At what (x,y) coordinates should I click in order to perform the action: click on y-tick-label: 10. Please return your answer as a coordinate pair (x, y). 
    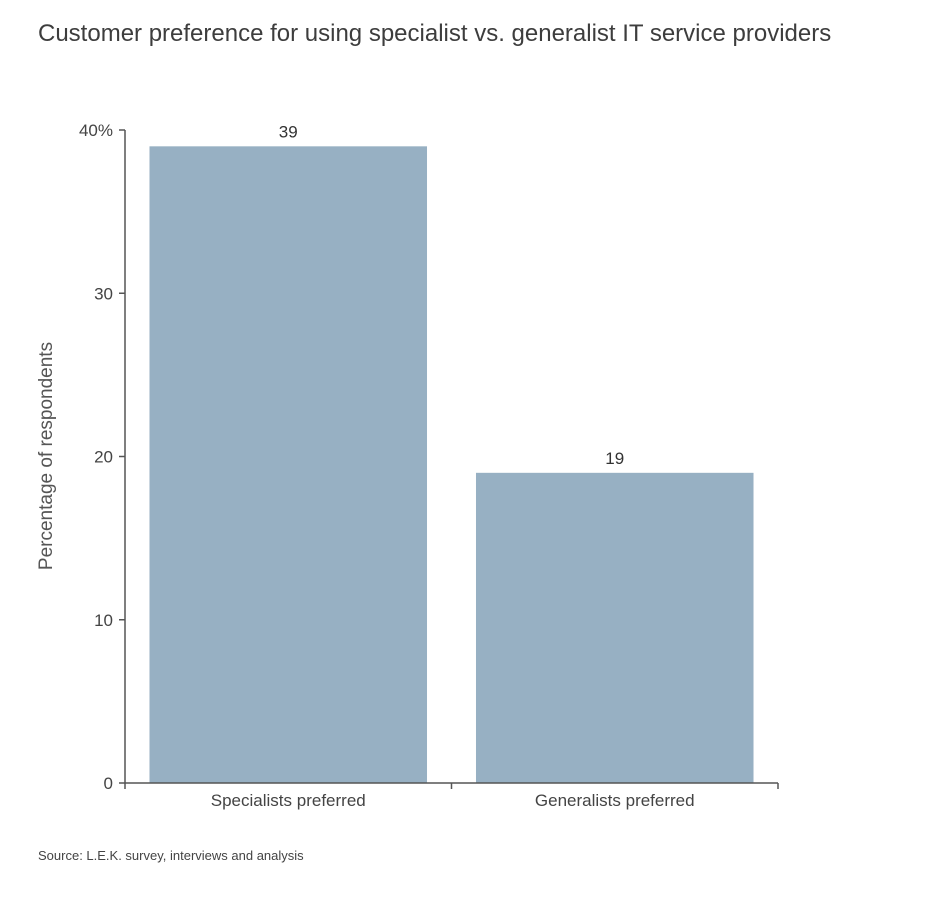
    Looking at the image, I should click on (103, 620).